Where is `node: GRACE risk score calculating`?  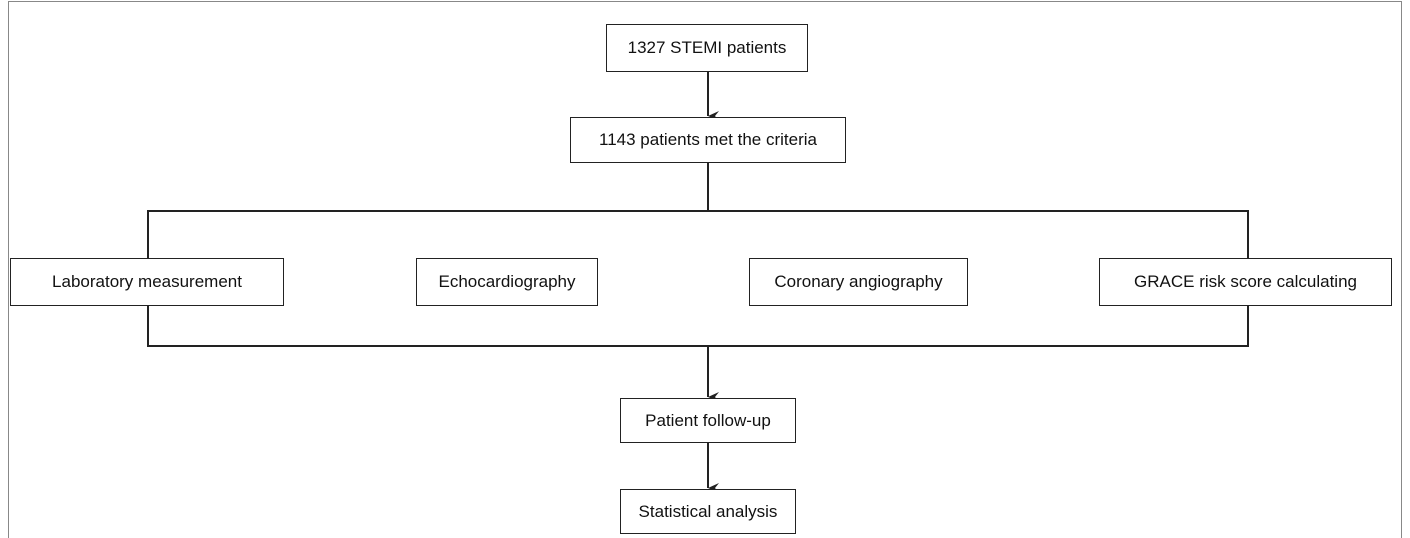 node: GRACE risk score calculating is located at coordinates (1245, 282).